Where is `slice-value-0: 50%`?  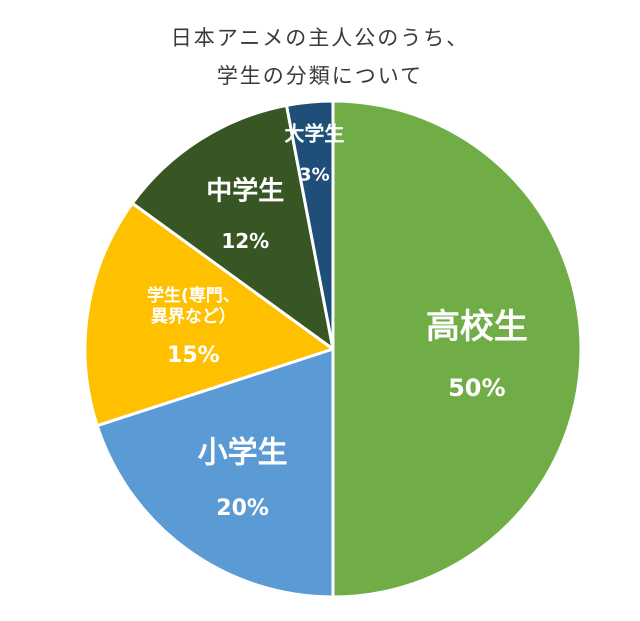 slice-value-0: 50% is located at coordinates (476, 388).